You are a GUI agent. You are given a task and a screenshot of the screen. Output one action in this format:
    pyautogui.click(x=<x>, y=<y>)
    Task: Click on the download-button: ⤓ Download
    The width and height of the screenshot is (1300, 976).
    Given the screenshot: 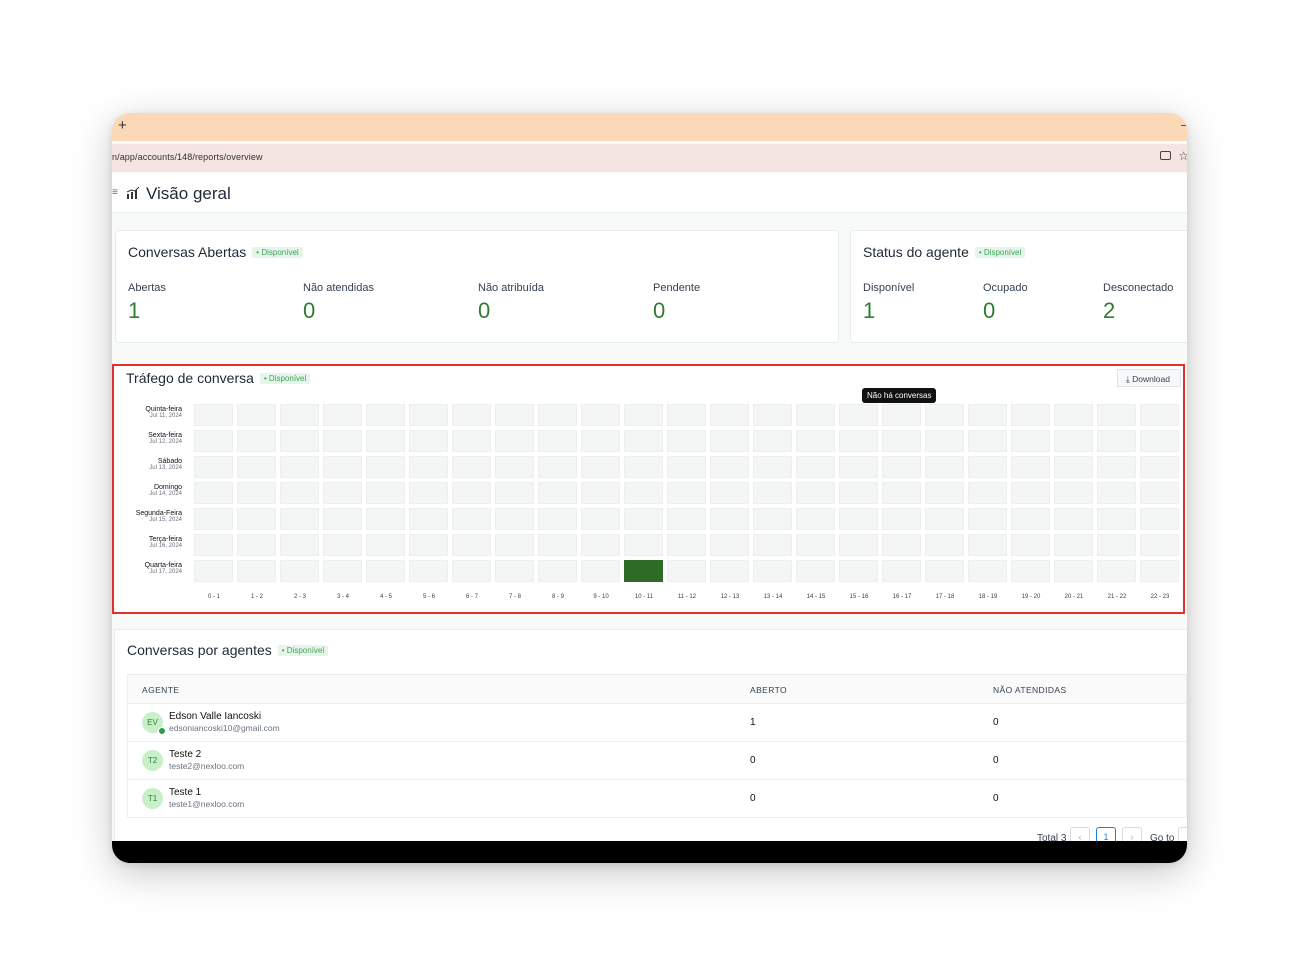 What is the action you would take?
    pyautogui.click(x=1149, y=378)
    